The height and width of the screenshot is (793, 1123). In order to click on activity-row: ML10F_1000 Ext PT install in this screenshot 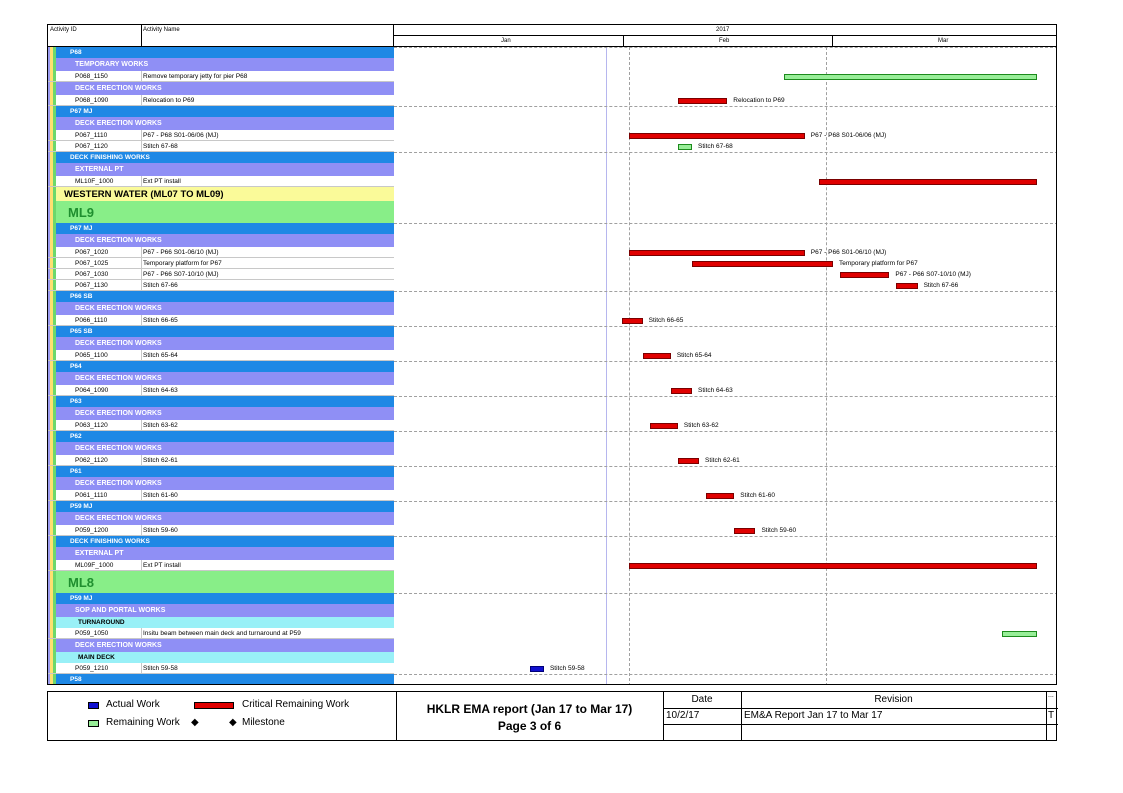, I will do `click(221, 181)`.